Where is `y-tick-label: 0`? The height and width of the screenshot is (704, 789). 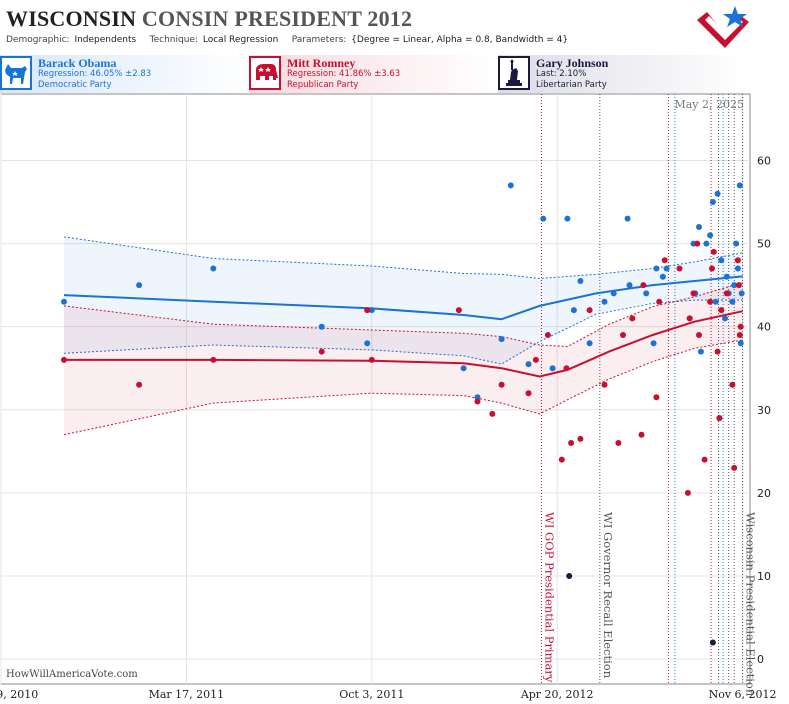 y-tick-label: 0 is located at coordinates (760, 659).